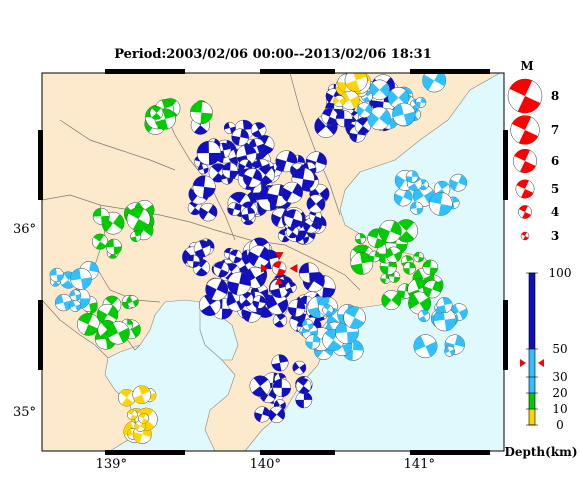  I want to click on frame-bar-right, so click(505, 165).